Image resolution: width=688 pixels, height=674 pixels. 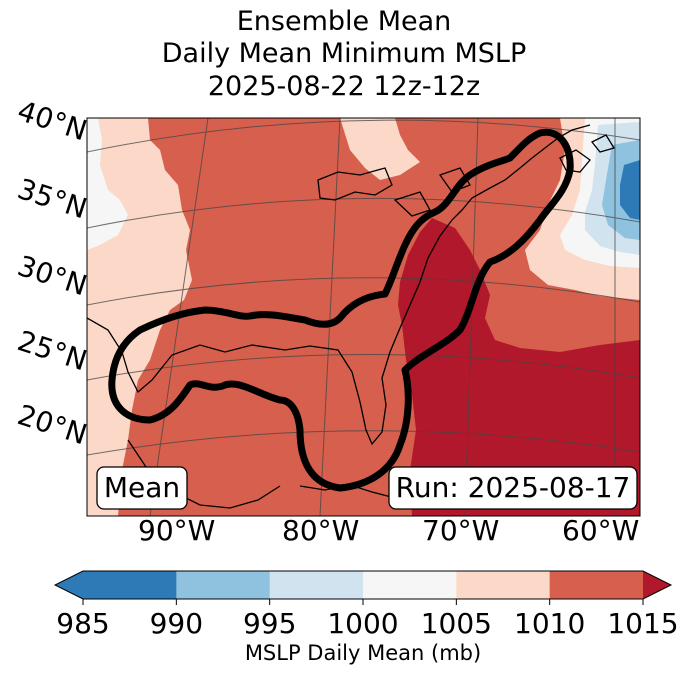 I want to click on lat-label-40: 40°N, so click(x=52, y=120).